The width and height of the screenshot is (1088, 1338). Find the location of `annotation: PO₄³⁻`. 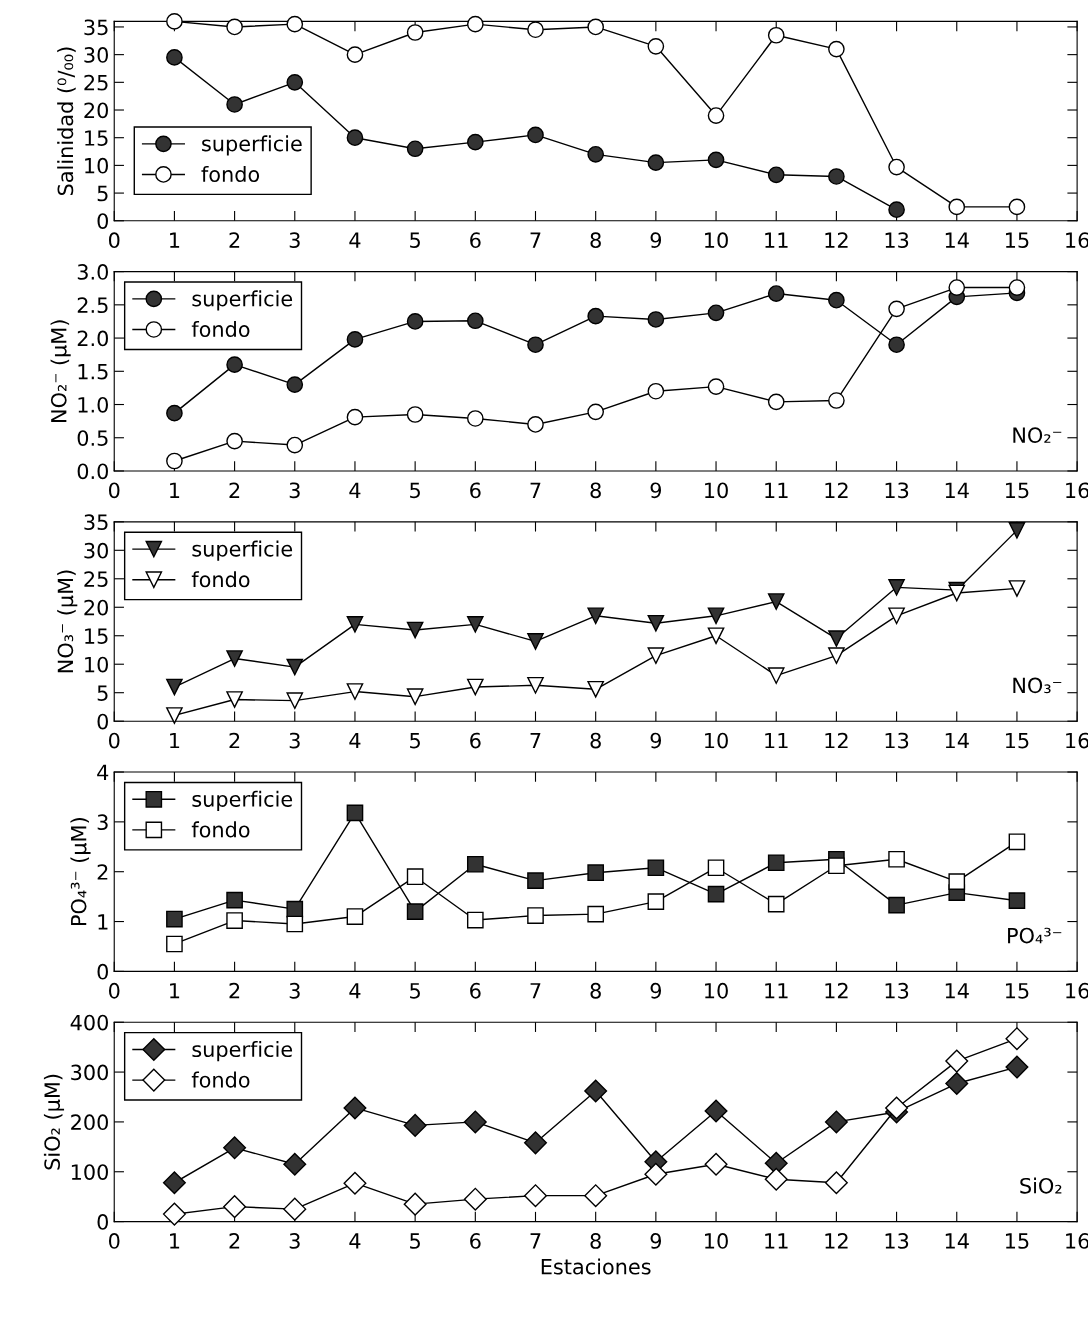

annotation: PO₄³⁻ is located at coordinates (1035, 935).